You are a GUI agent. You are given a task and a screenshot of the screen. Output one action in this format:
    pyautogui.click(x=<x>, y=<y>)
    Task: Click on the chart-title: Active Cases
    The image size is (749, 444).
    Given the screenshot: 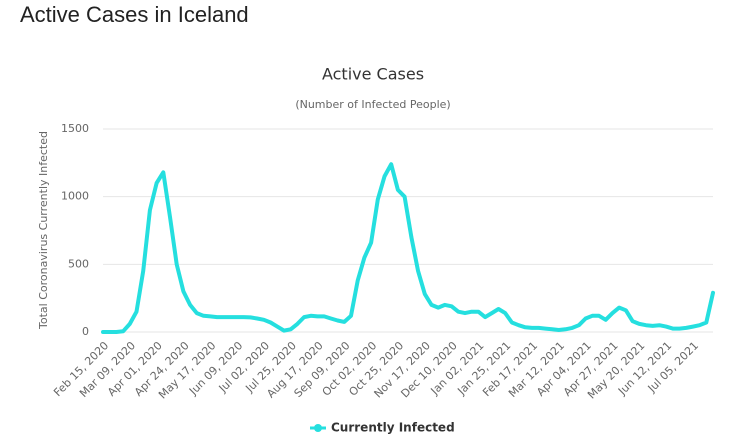 What is the action you would take?
    pyautogui.click(x=373, y=74)
    